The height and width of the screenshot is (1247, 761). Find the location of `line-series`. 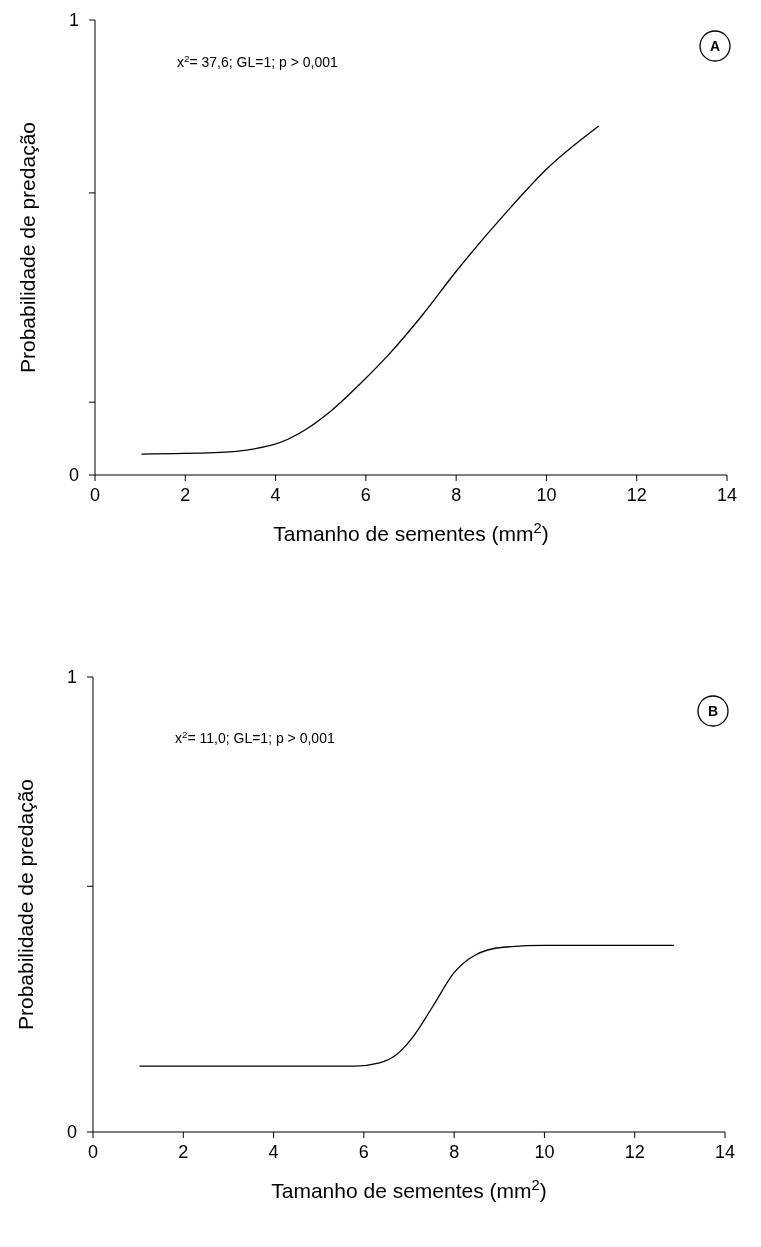

line-series is located at coordinates (406, 1005).